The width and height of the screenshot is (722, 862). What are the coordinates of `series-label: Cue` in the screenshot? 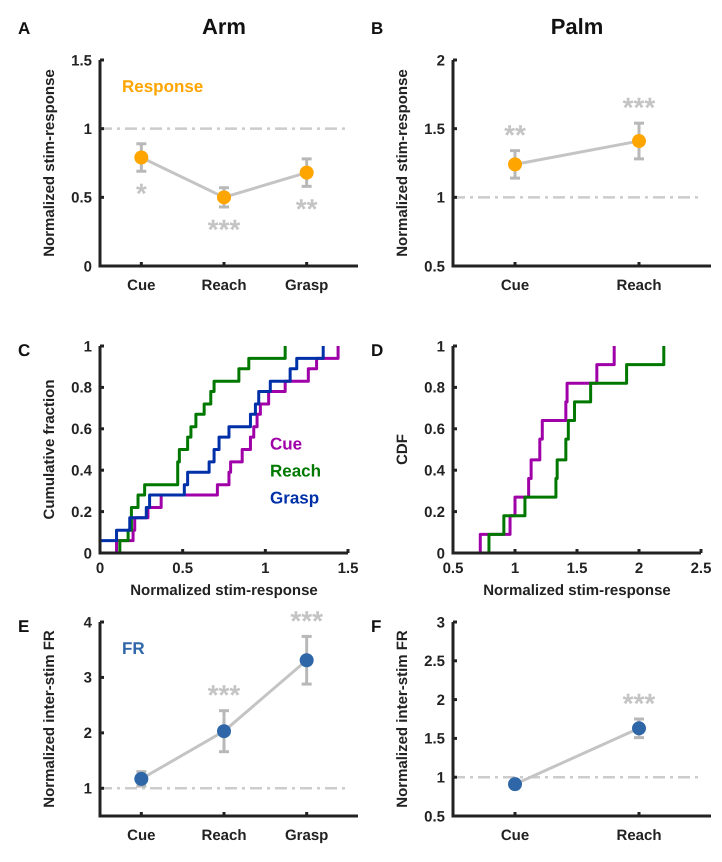 It's located at (286, 444).